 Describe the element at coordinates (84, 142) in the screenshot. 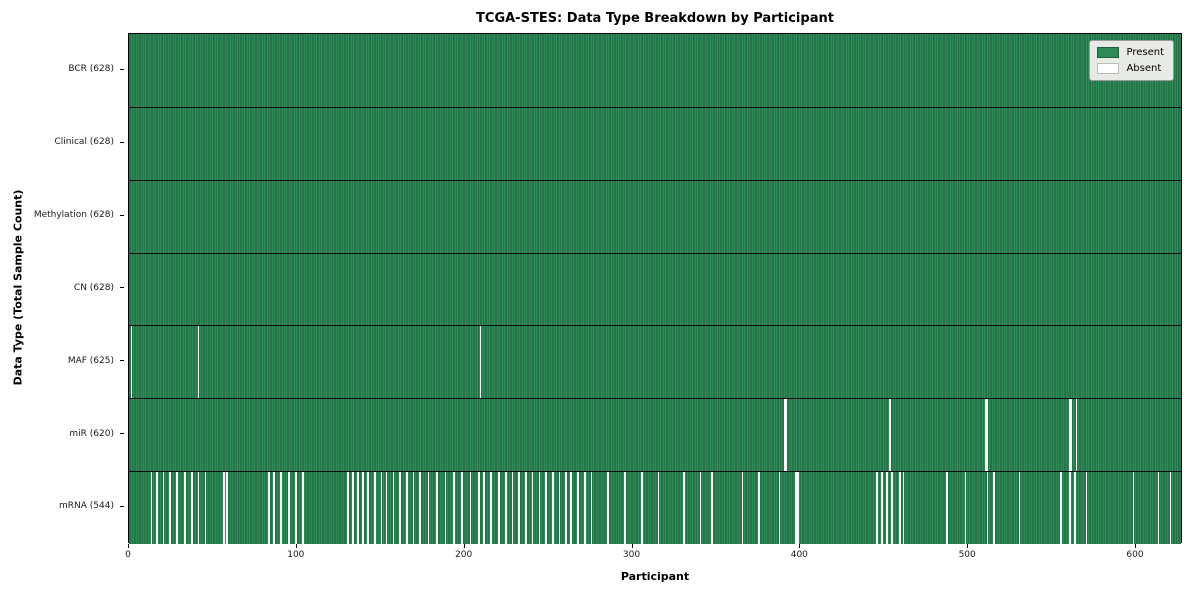

I see `y-tick-label: Clinical (628)` at that location.